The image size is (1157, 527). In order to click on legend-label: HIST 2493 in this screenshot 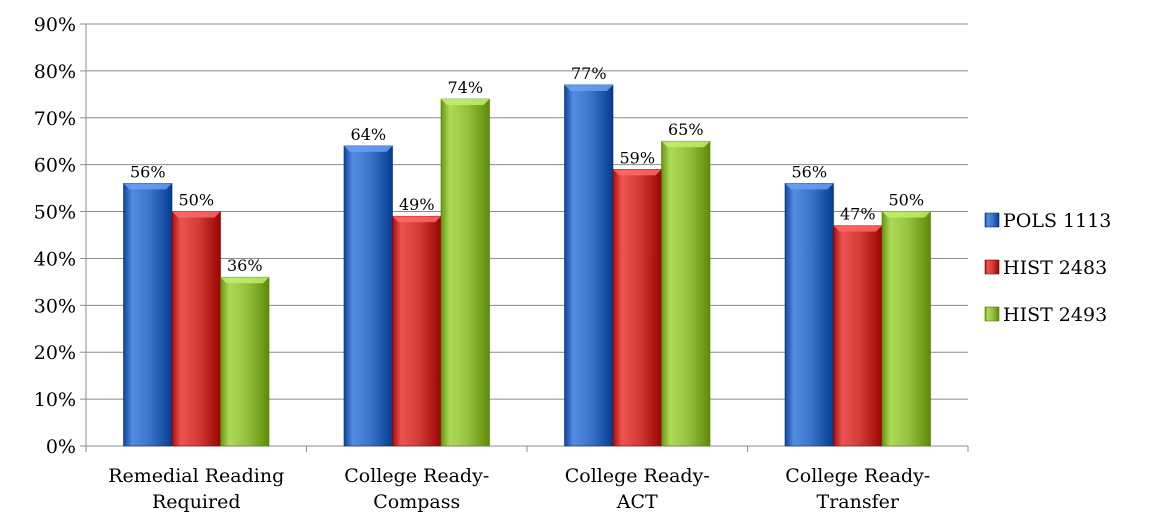, I will do `click(1055, 315)`.